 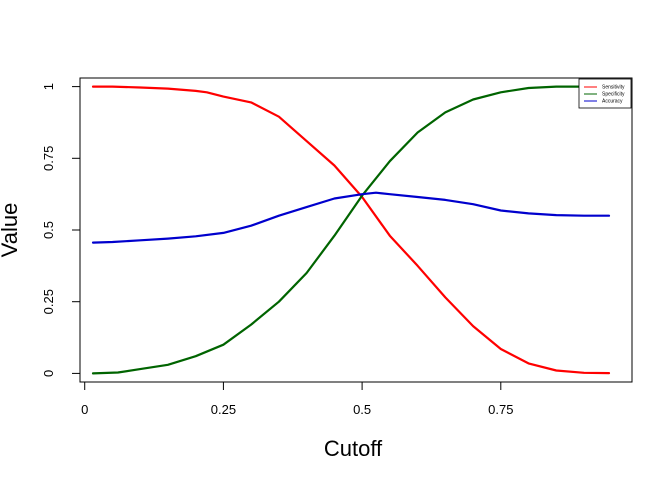 What do you see at coordinates (500, 409) in the screenshot?
I see `x-tick-label: 0.75` at bounding box center [500, 409].